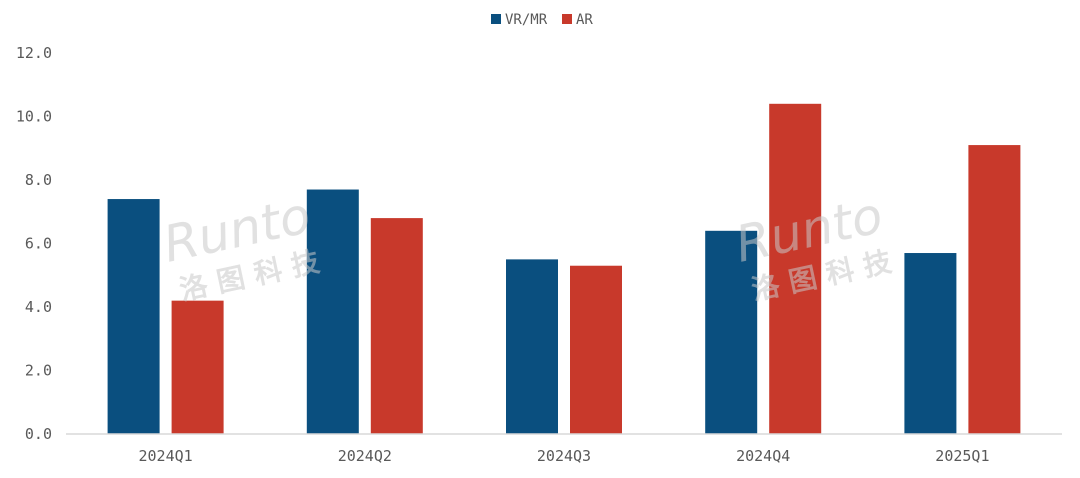  I want to click on legend-label: VR/MR, so click(526, 20).